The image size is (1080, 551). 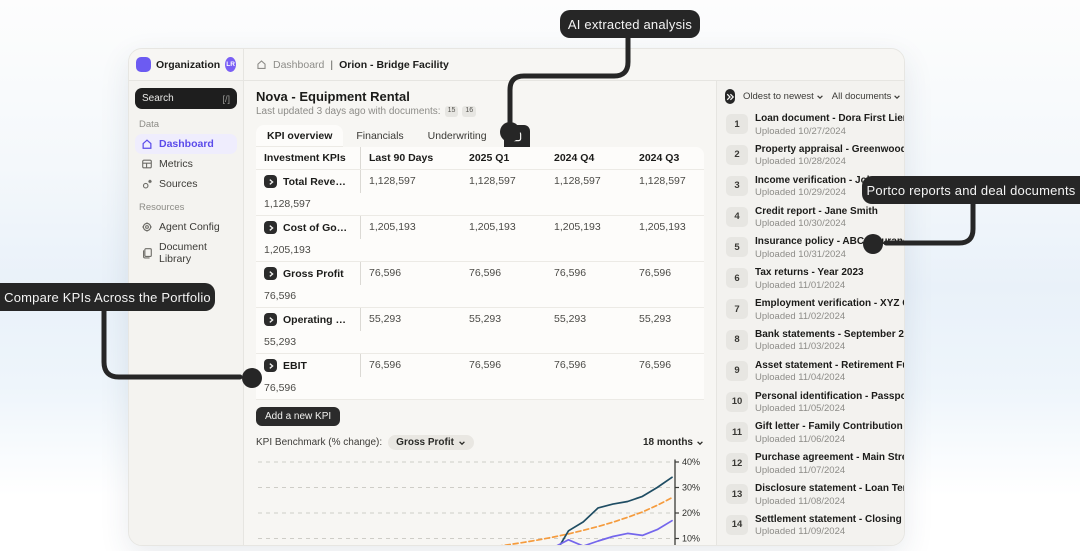 What do you see at coordinates (830, 334) in the screenshot?
I see `document-title: Bank statements - September 2024` at bounding box center [830, 334].